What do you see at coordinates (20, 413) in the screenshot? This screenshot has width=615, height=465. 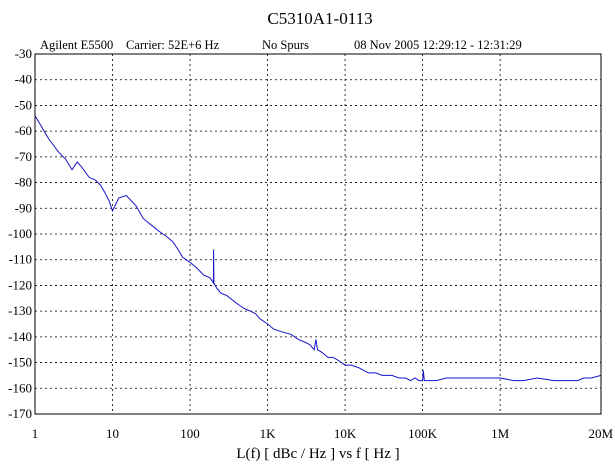 I see `y-tick-label: -170` at bounding box center [20, 413].